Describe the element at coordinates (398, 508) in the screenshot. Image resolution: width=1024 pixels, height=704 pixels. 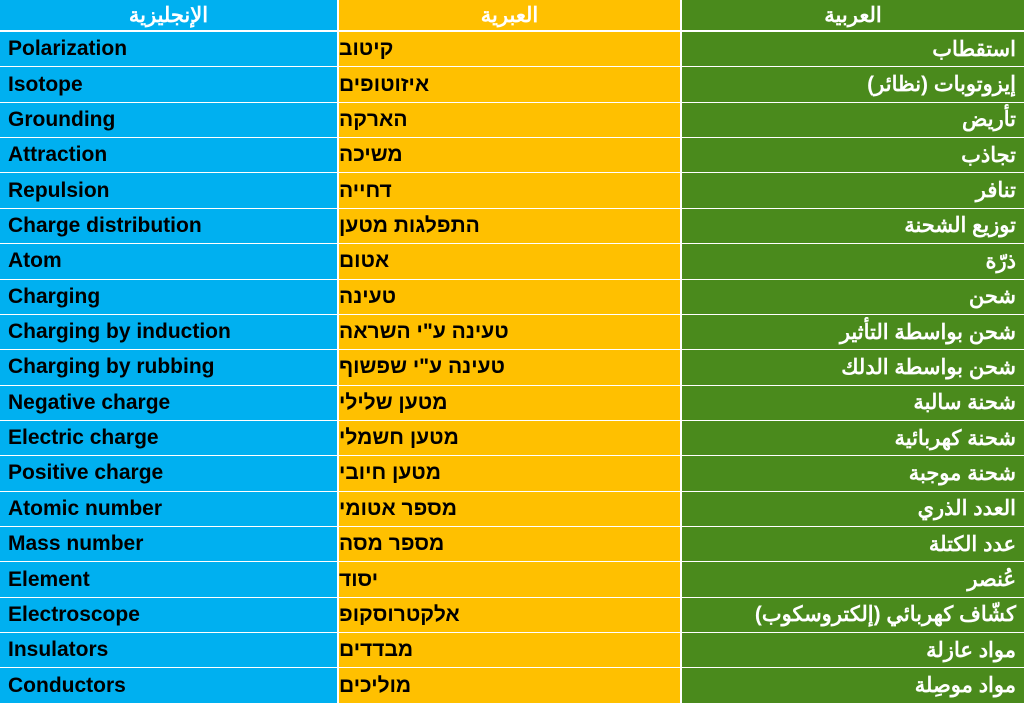
I see `hebrew-term: מספר אטומי` at that location.